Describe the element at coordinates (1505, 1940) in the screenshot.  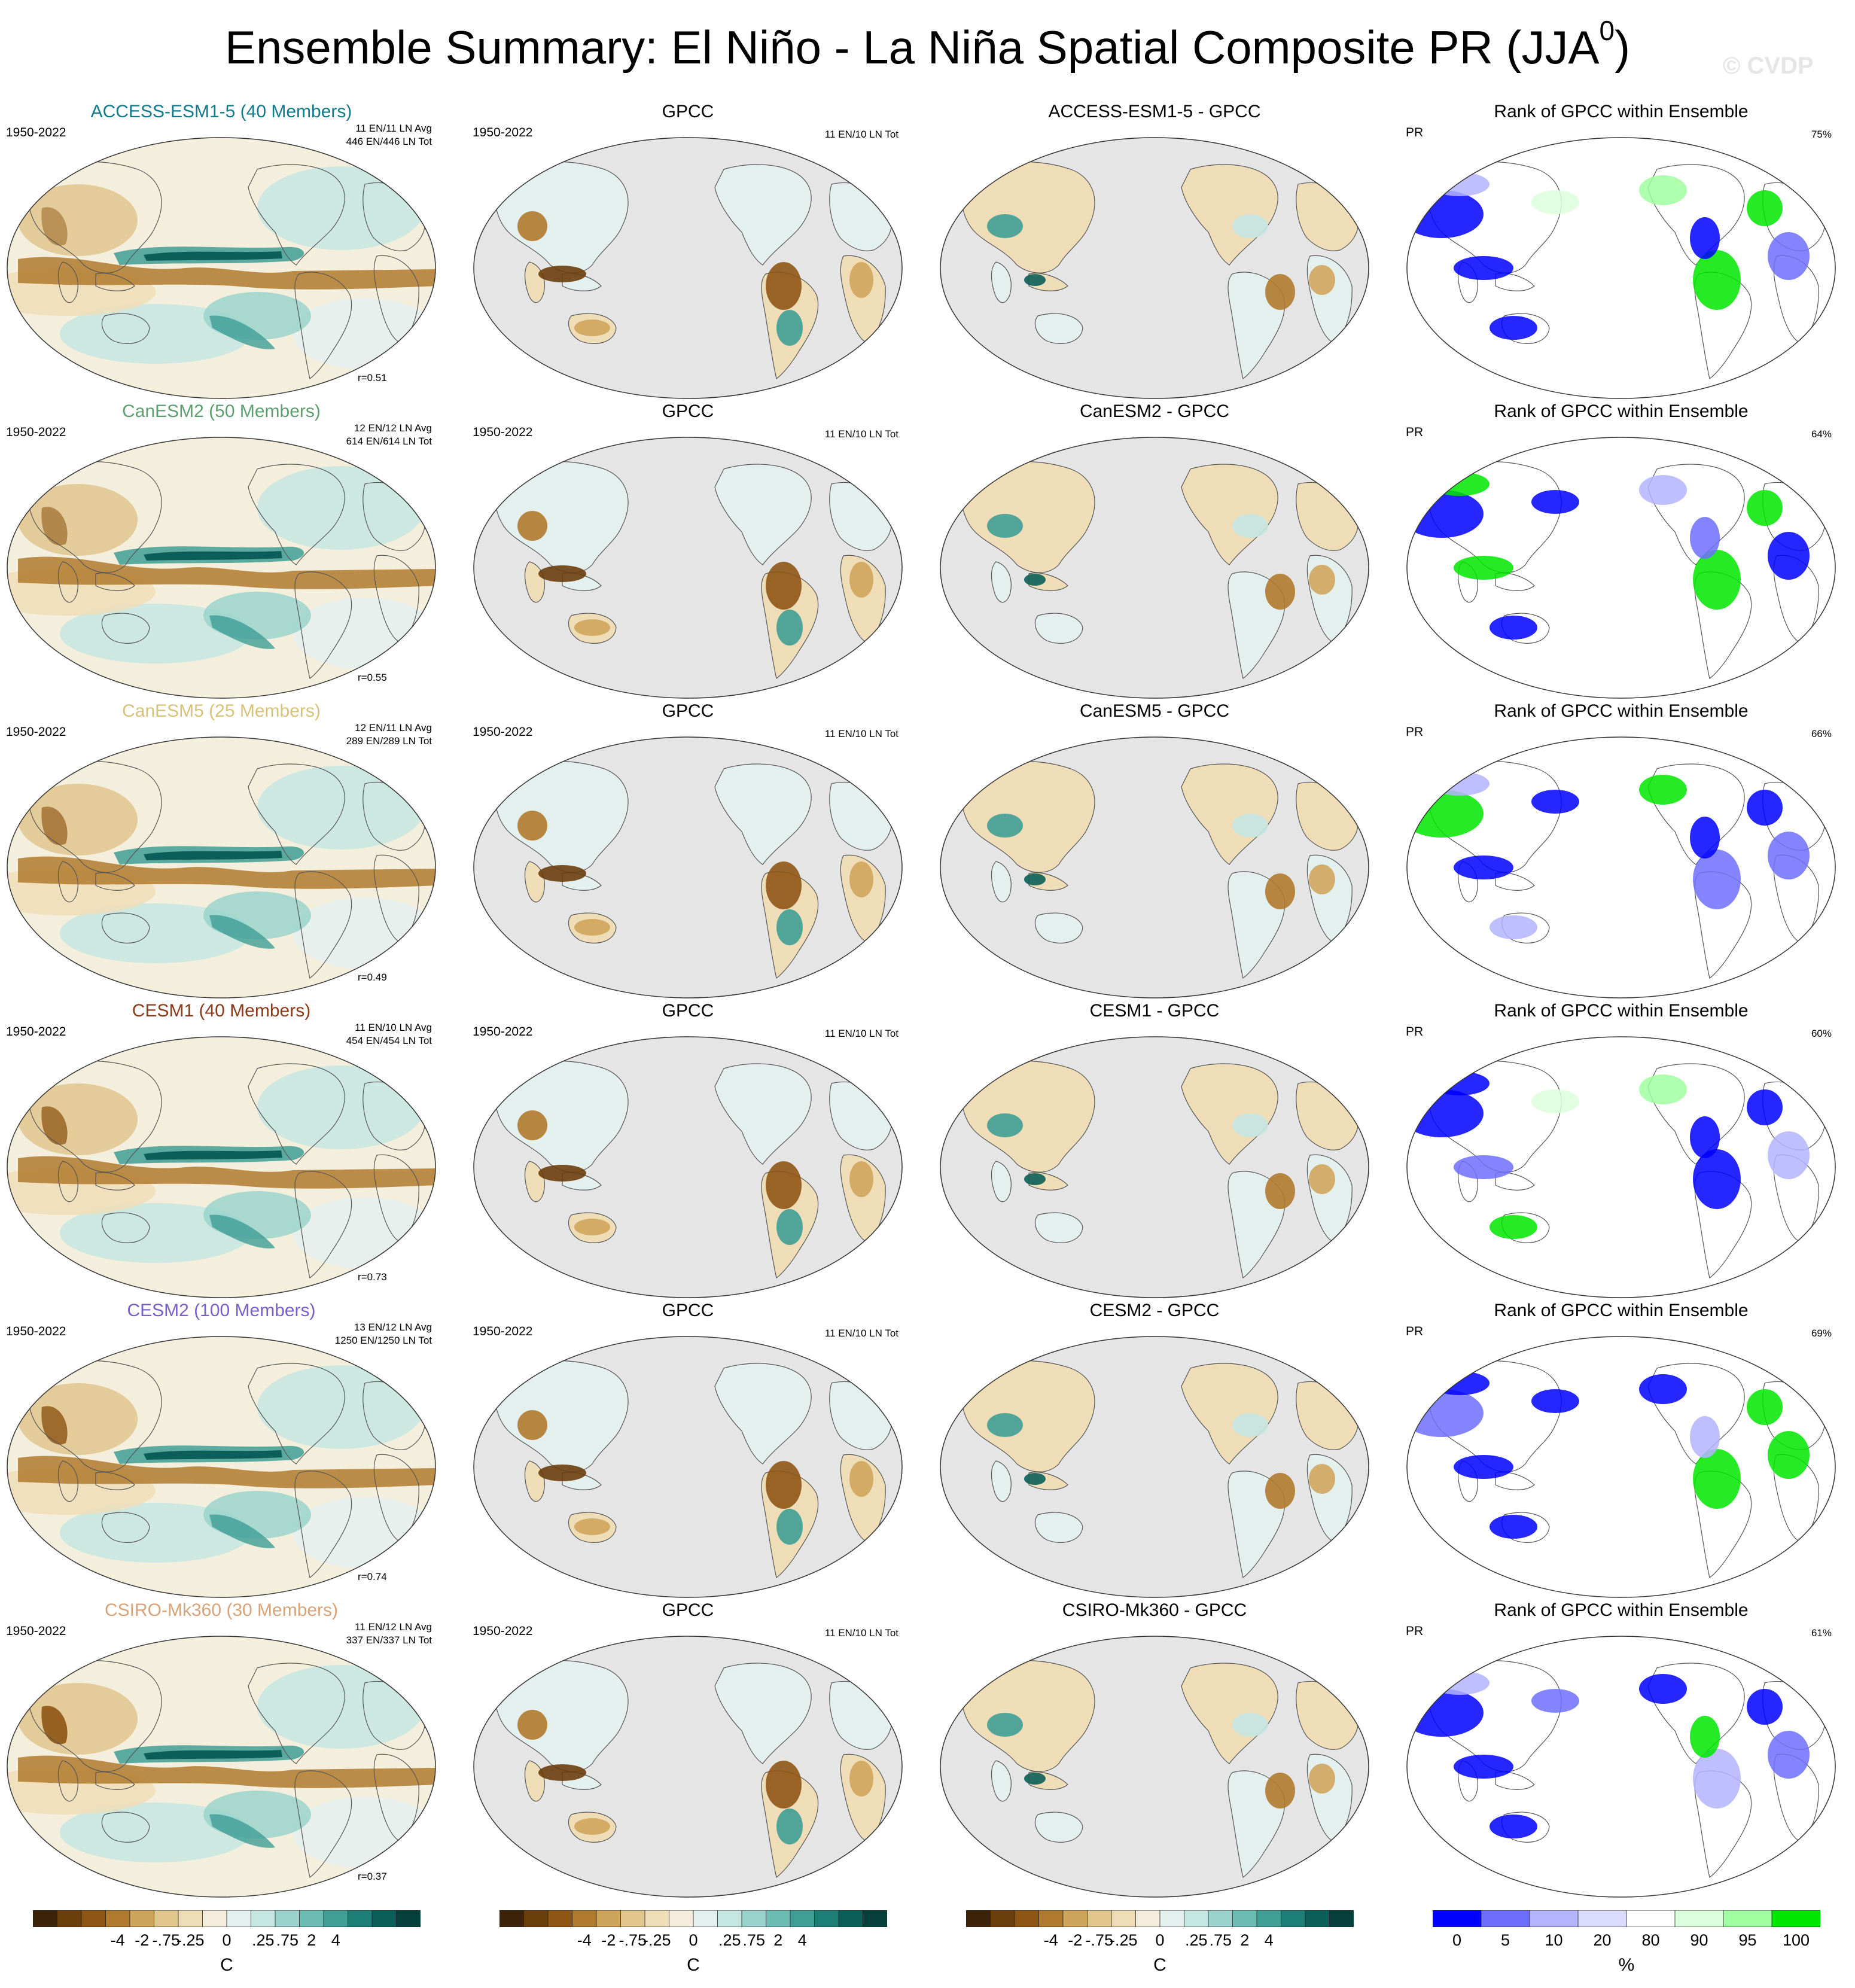
I see `colorbar-tick-label: 5` at that location.